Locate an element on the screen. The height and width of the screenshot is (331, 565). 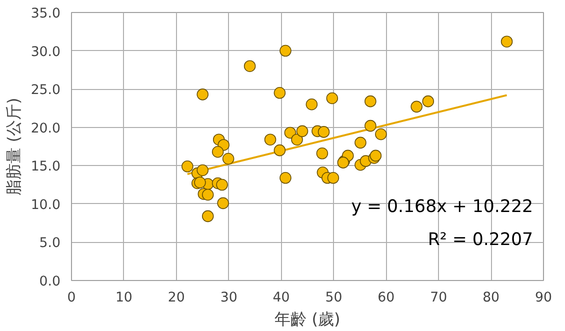
y-tick-label: 35.0 is located at coordinates (45, 14).